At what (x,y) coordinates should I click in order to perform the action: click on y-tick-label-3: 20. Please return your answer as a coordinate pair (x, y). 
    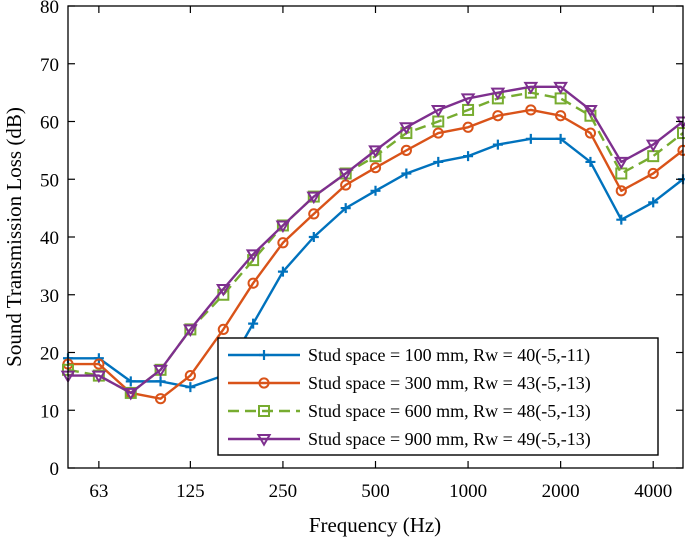
    Looking at the image, I should click on (49, 354).